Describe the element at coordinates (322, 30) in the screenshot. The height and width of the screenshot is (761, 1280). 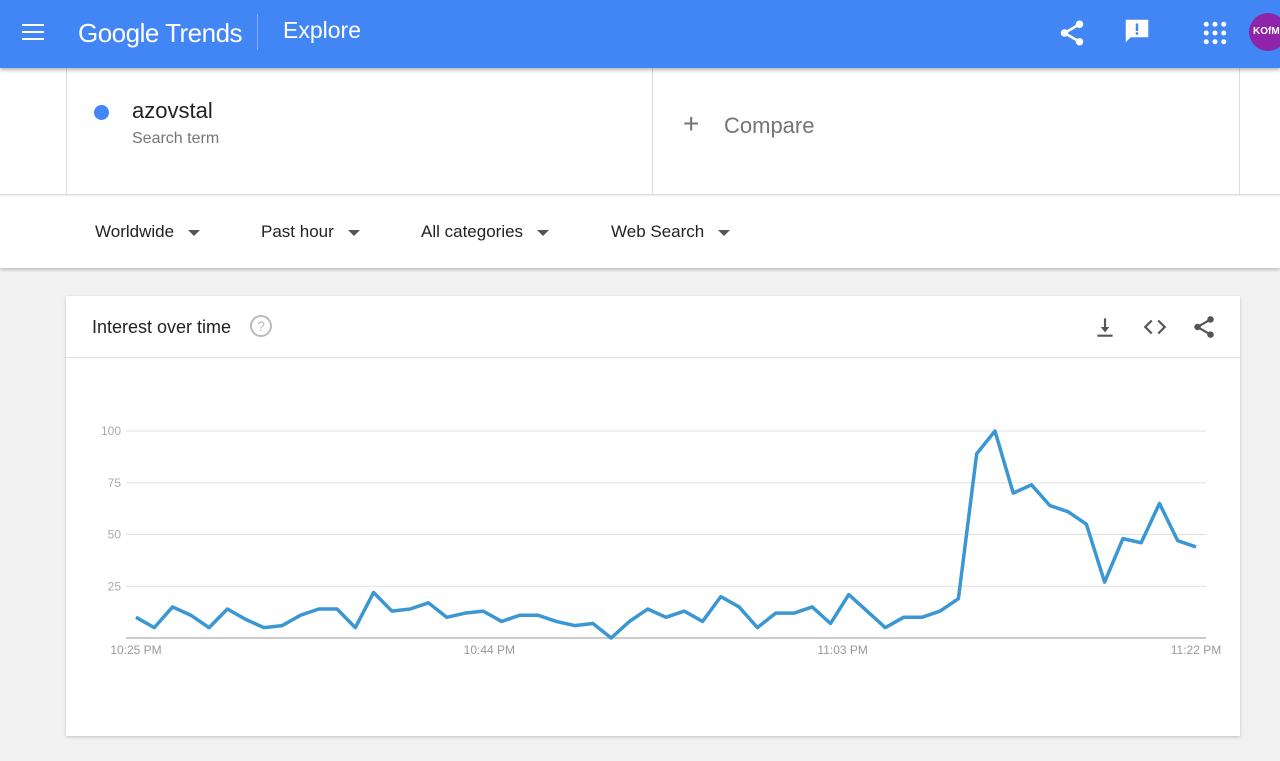
I see `page-title: Explore` at that location.